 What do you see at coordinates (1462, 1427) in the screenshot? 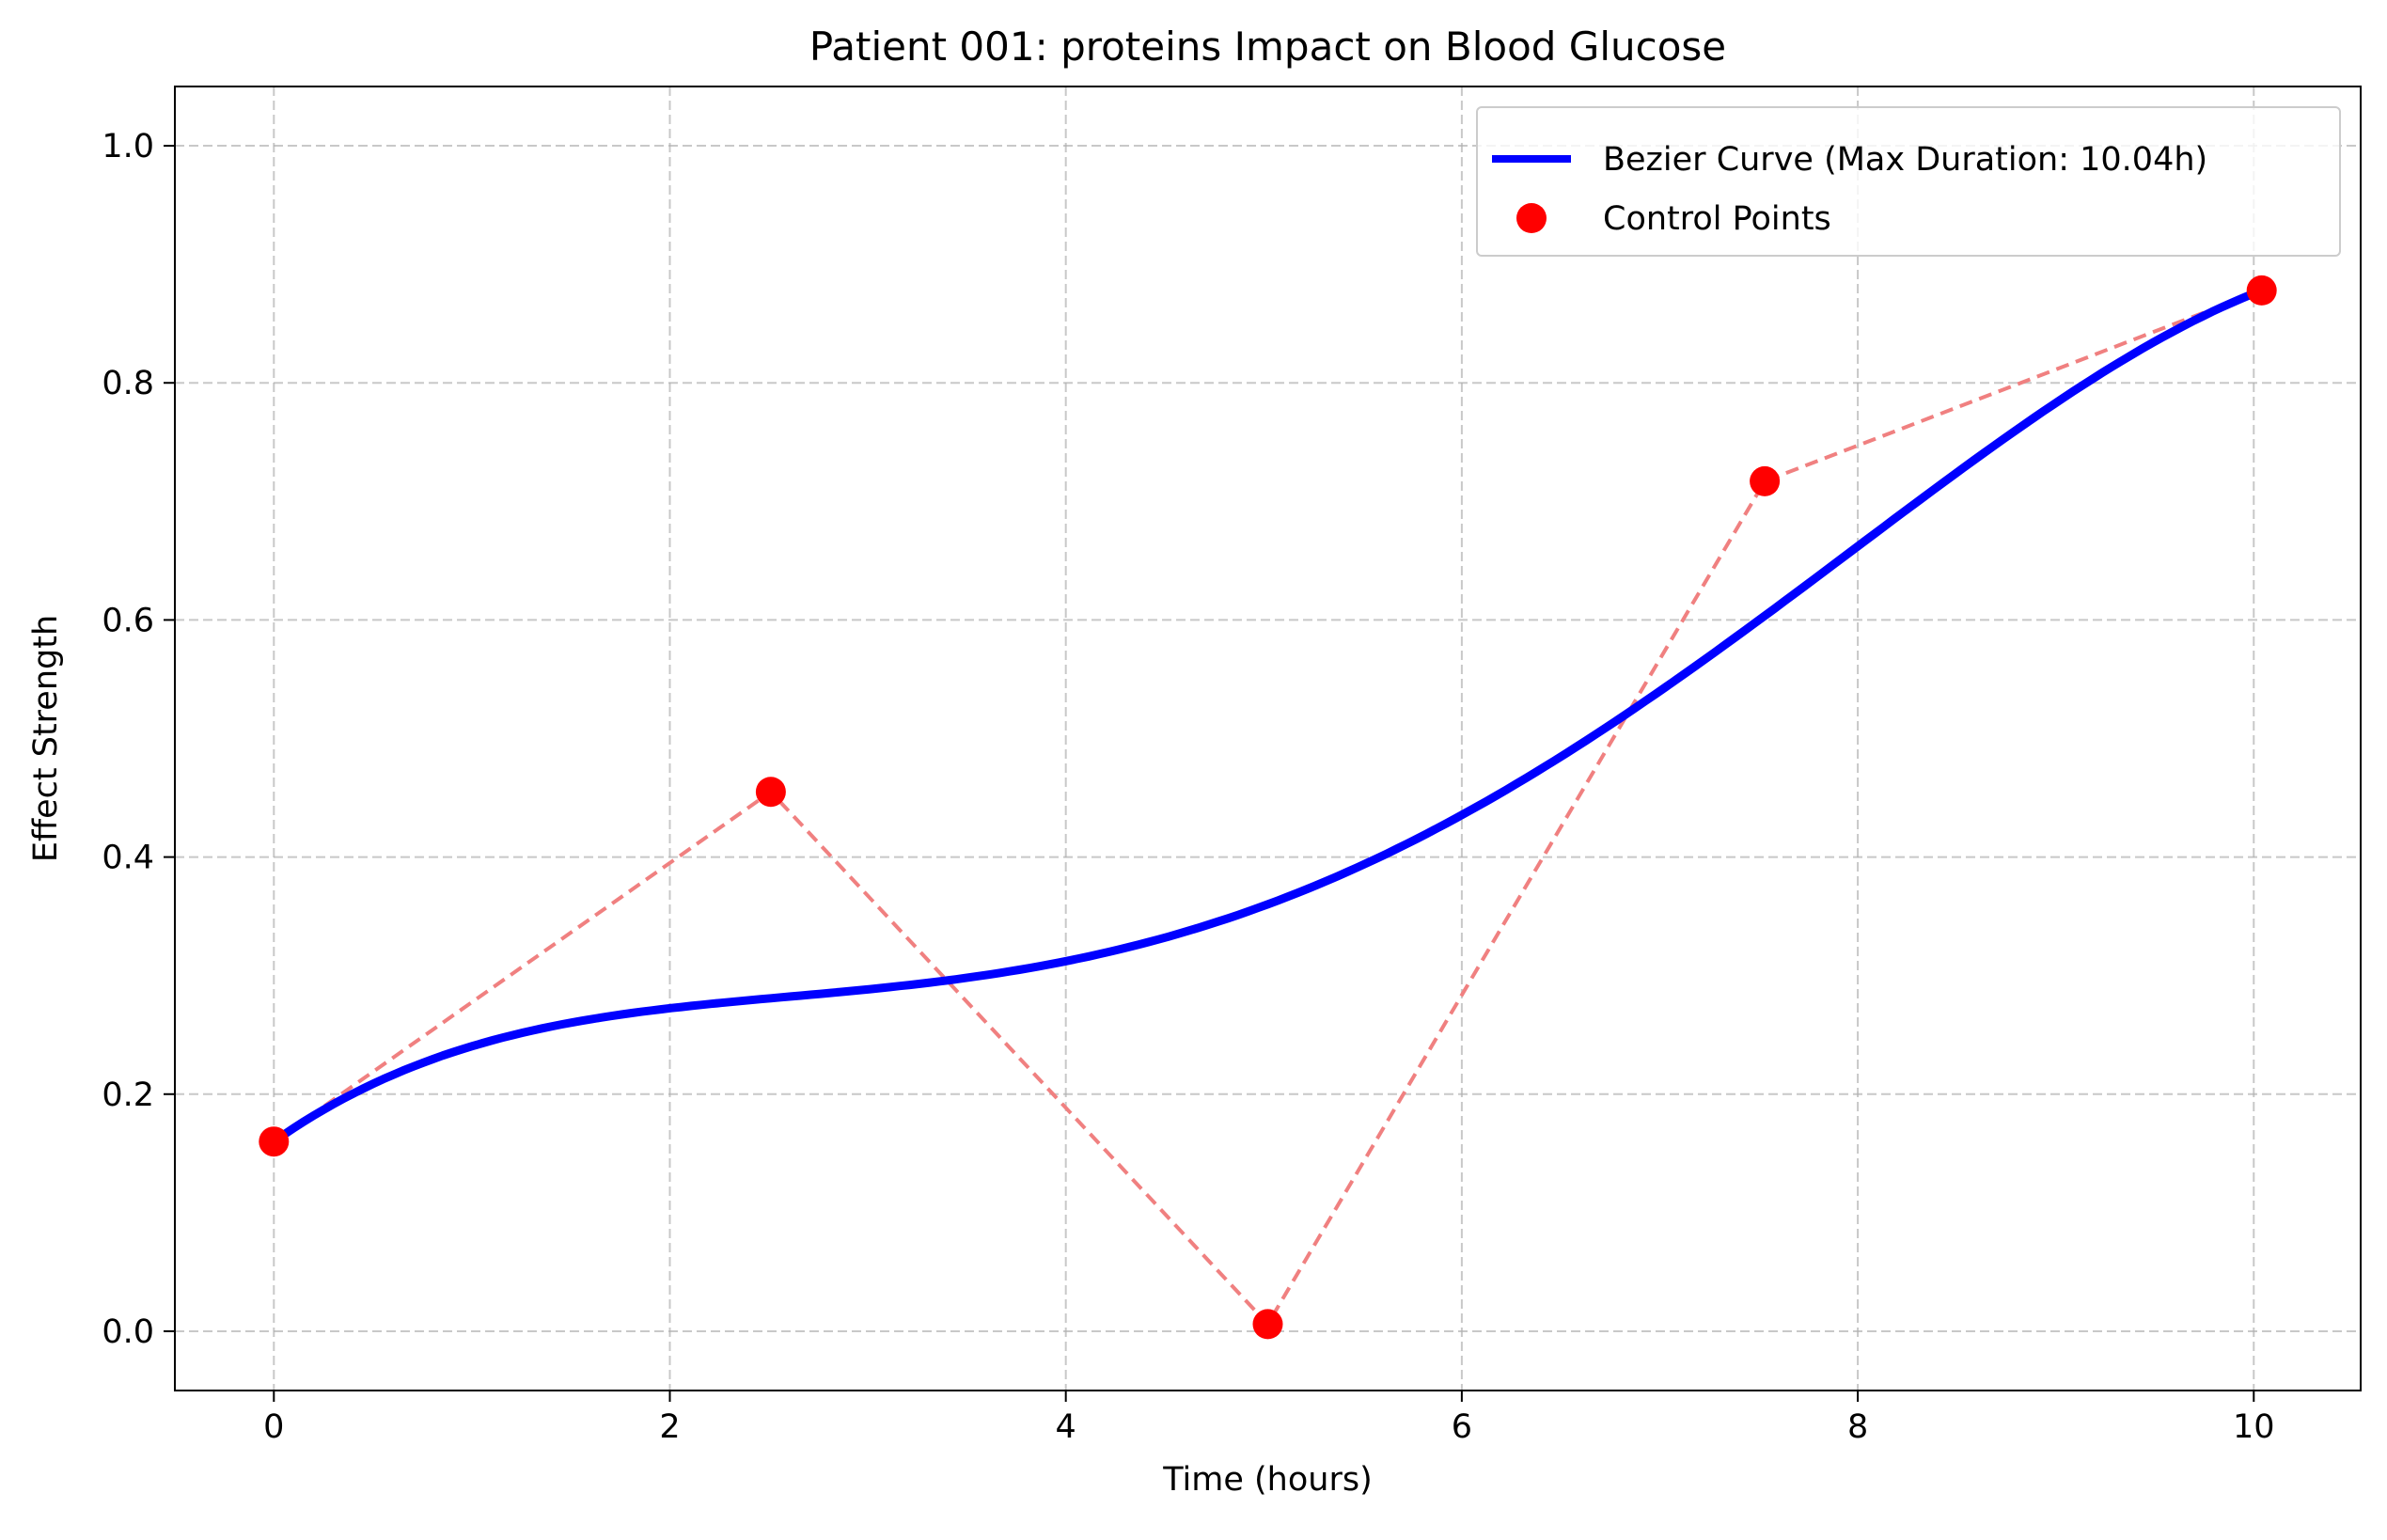
I see `x-tick-label: 6` at bounding box center [1462, 1427].